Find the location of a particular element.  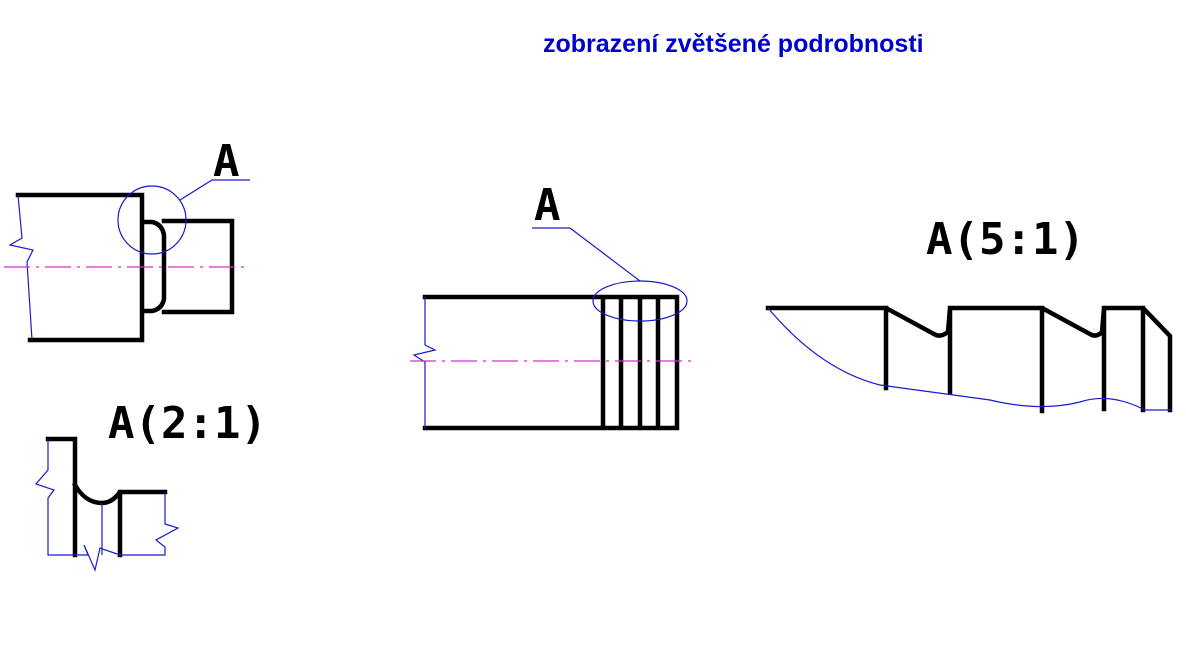

figure-2-enlarged: A(5:1) is located at coordinates (969, 314).